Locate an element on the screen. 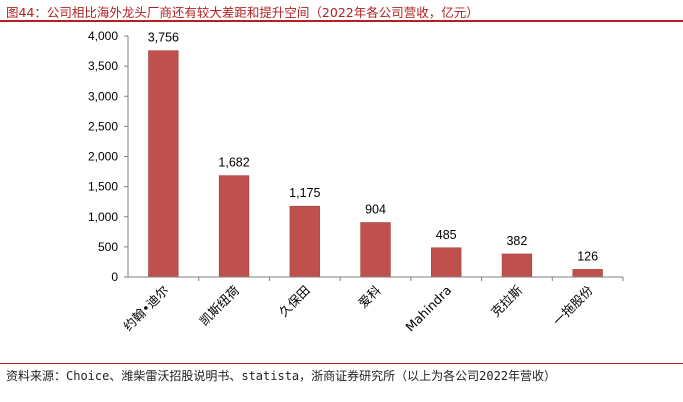 This screenshot has height=402, width=683. source-divider is located at coordinates (341, 363).